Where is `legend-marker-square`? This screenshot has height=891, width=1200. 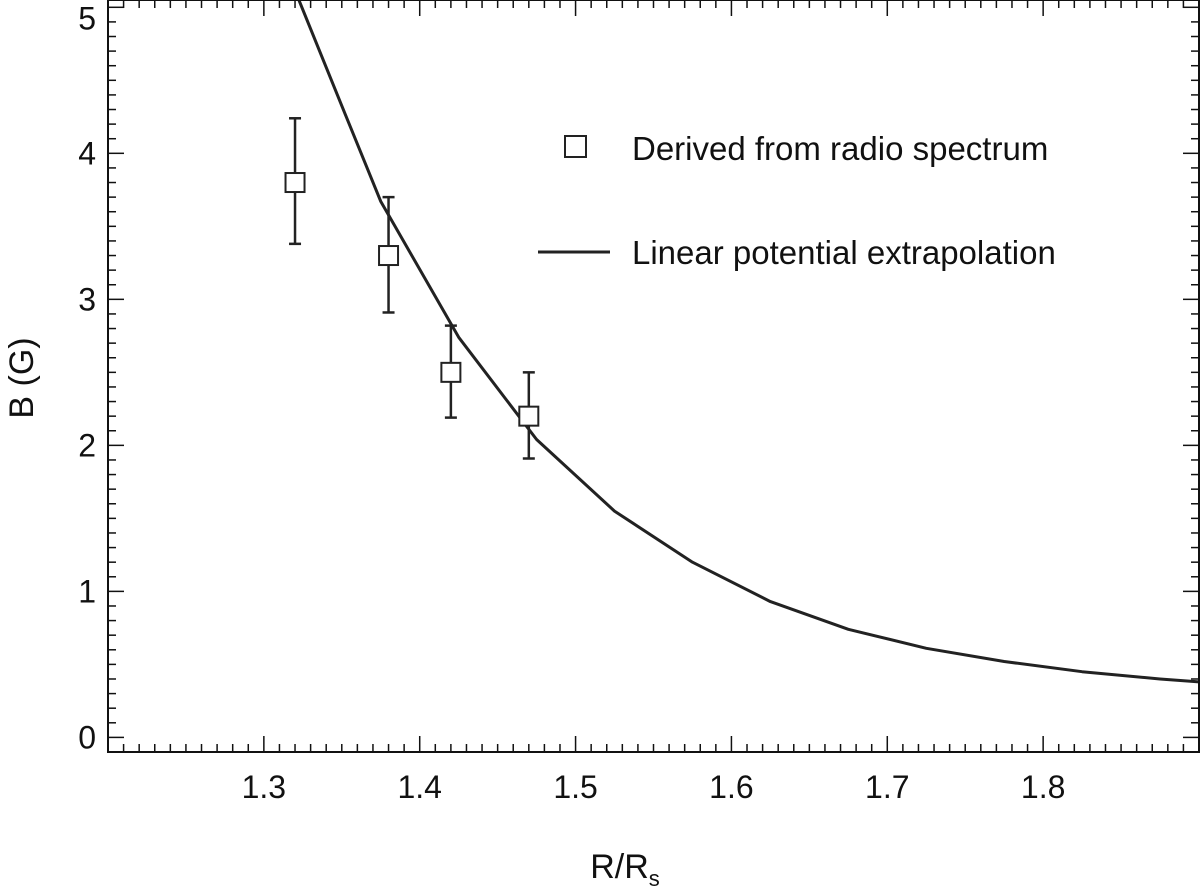 legend-marker-square is located at coordinates (575, 146).